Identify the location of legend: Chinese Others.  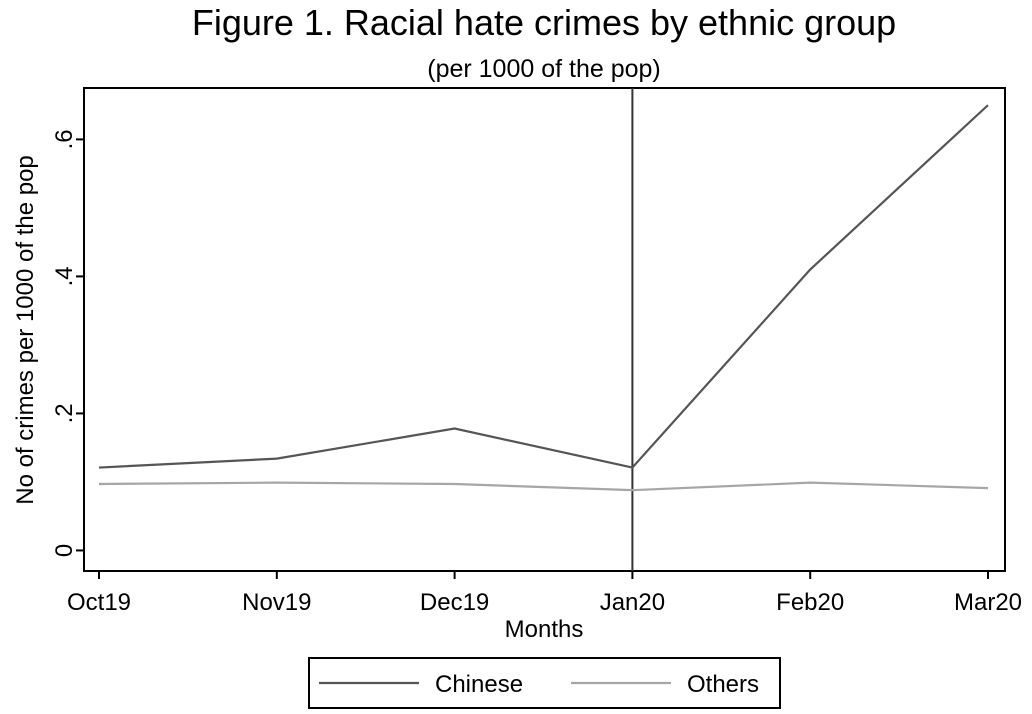
(544, 683).